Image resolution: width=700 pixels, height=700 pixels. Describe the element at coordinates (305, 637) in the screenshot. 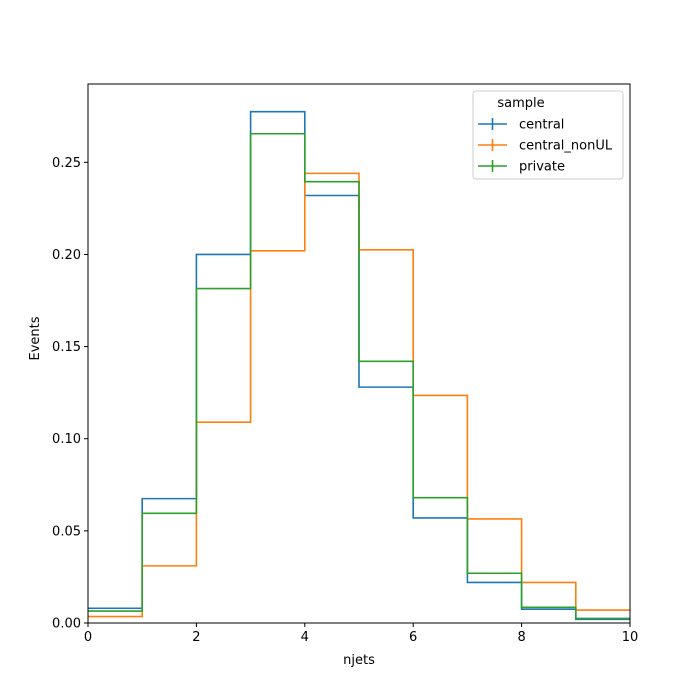

I see `x-tick-label: 4` at that location.